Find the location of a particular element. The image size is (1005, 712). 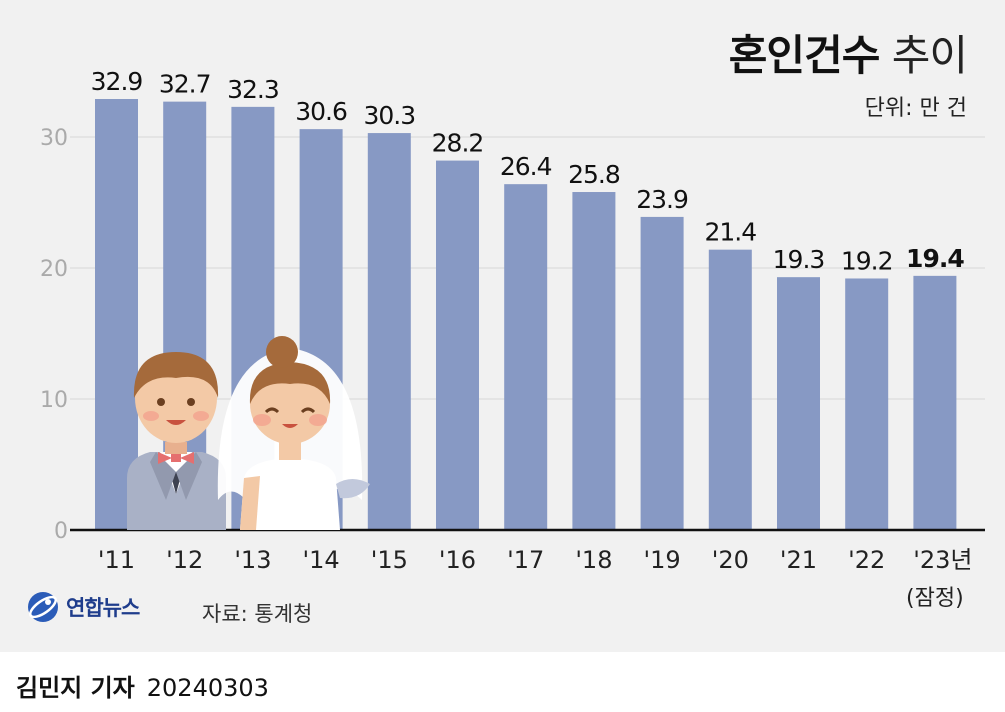

source-label: 자료: 통계청 is located at coordinates (257, 614).